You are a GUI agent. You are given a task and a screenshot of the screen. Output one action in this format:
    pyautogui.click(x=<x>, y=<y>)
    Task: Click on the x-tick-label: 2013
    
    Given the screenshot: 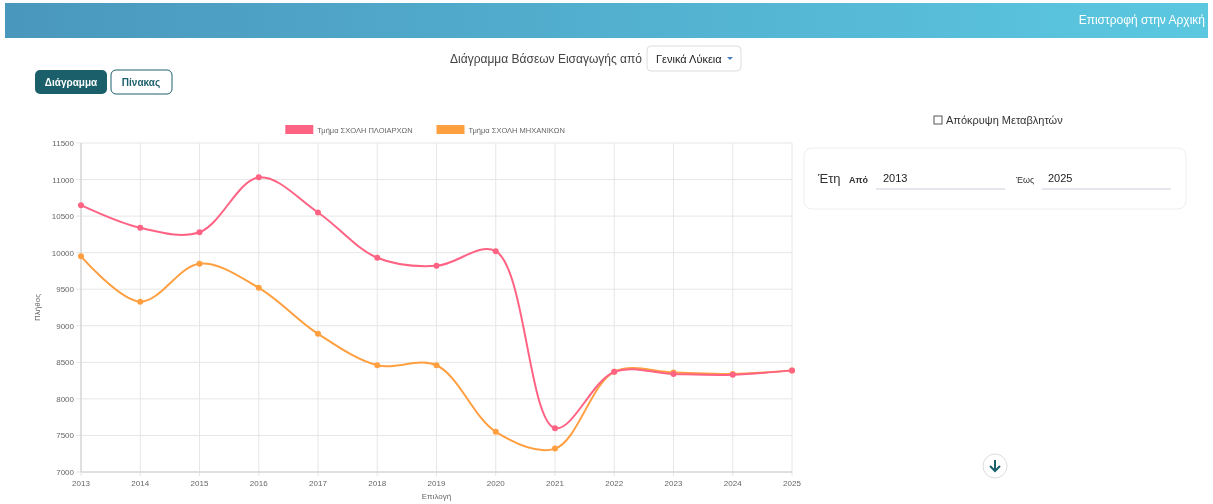 What is the action you would take?
    pyautogui.click(x=81, y=483)
    